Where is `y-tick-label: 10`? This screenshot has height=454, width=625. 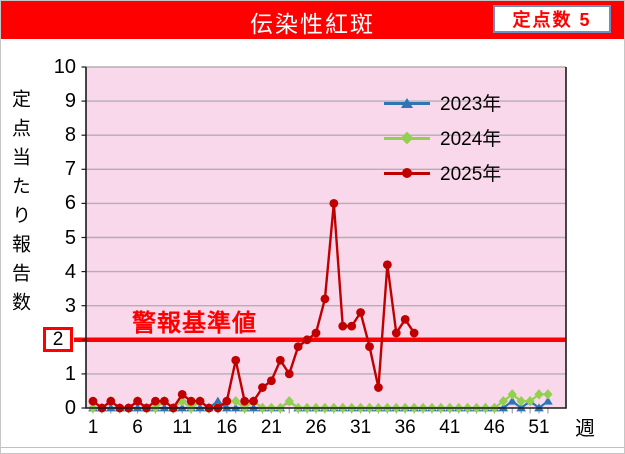
y-tick-label: 10 is located at coordinates (64, 67).